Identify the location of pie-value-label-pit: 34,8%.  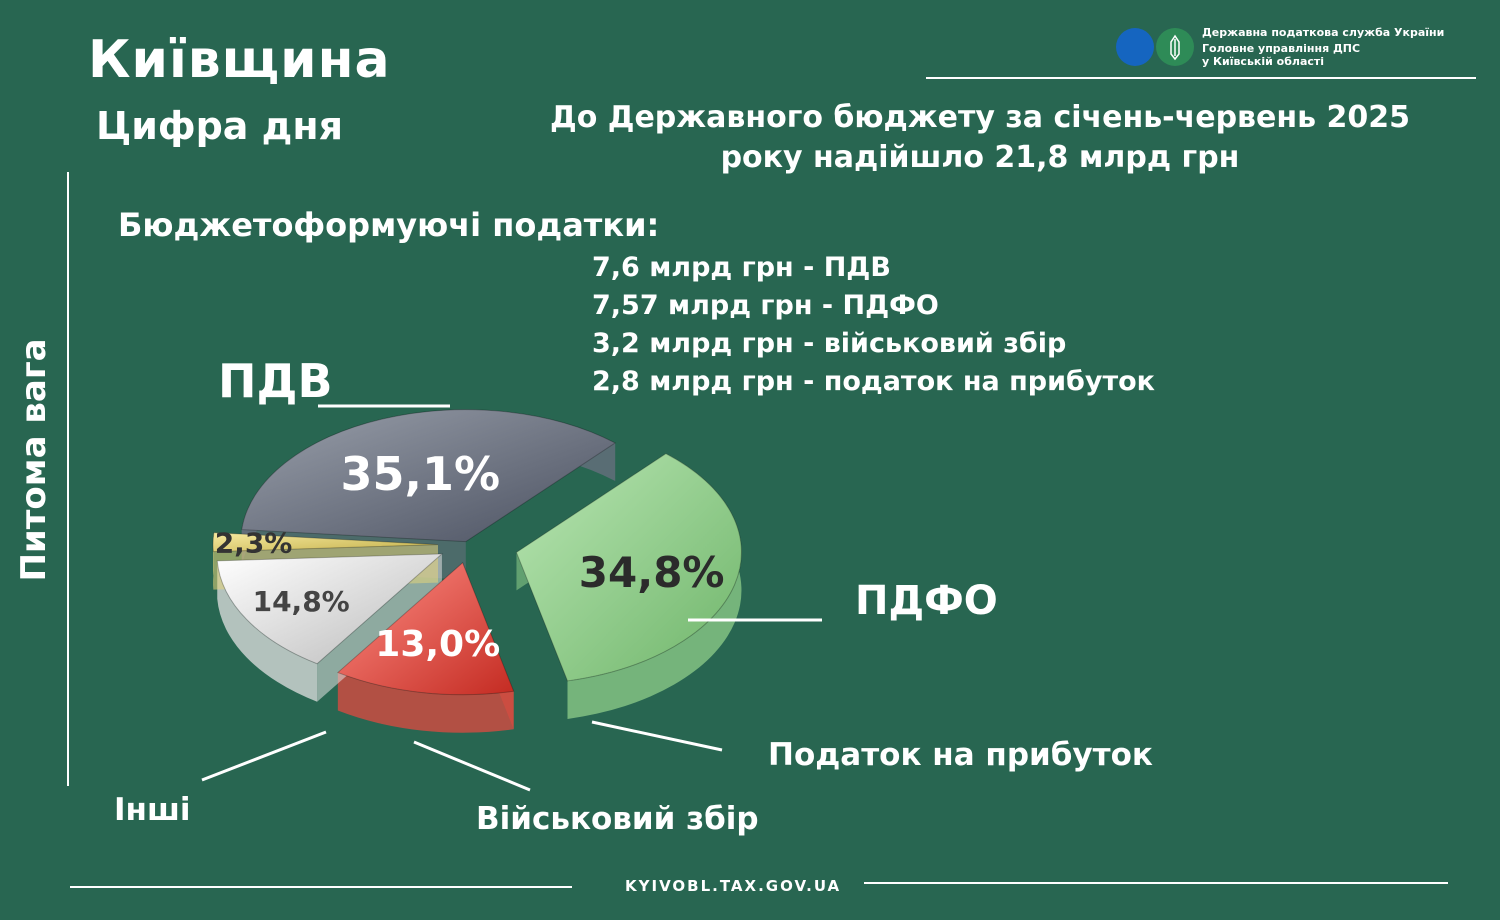
(652, 572).